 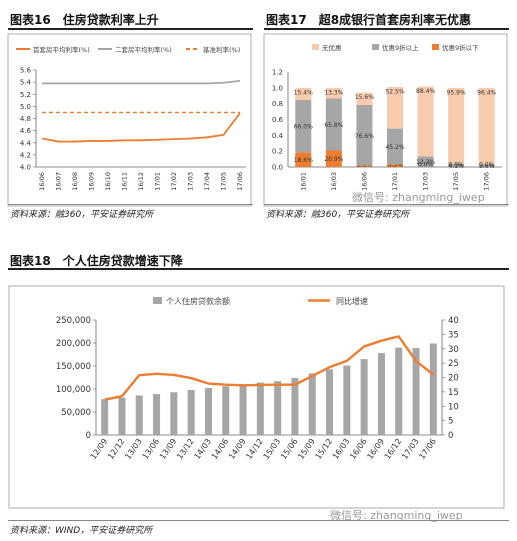 What do you see at coordinates (456, 92) in the screenshot?
I see `data-label: 95.9%` at bounding box center [456, 92].